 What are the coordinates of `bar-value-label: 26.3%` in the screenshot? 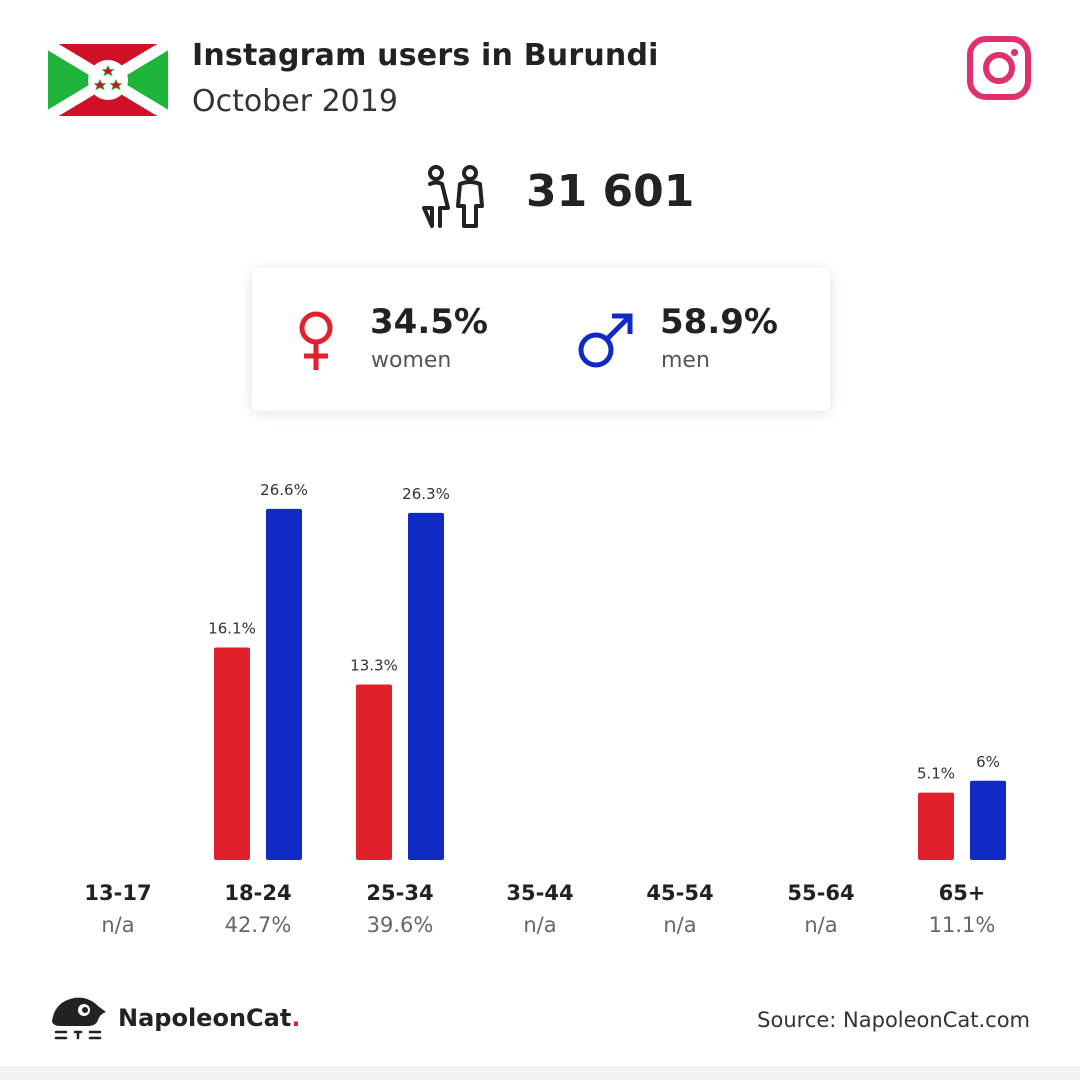 It's located at (426, 494).